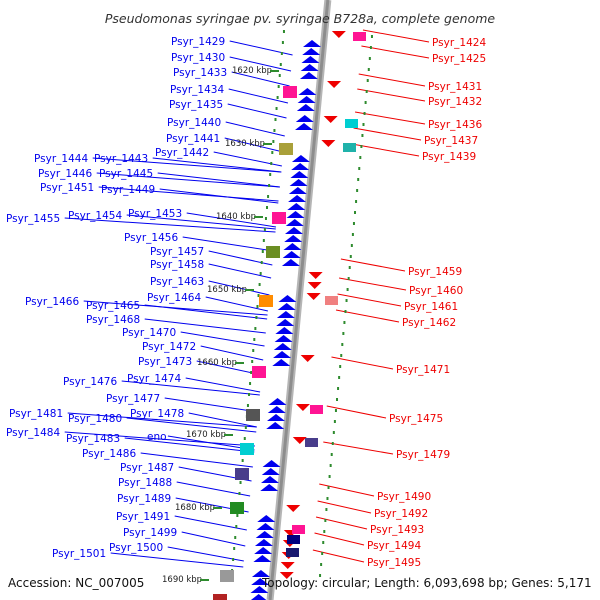 The height and width of the screenshot is (600, 600). I want to click on left-gene-label: Psyr_1489, so click(144, 499).